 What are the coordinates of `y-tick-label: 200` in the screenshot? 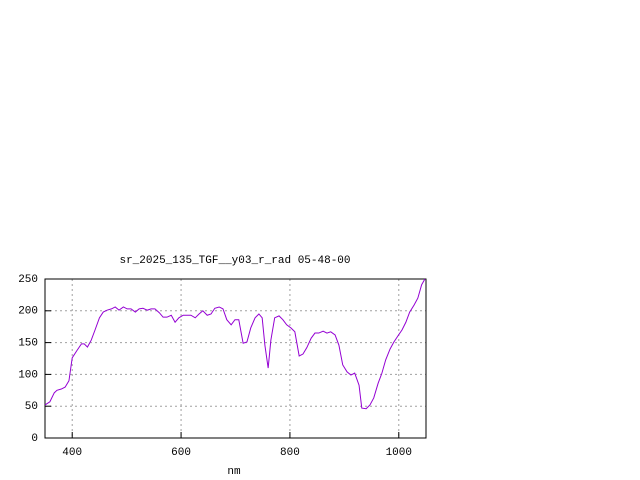 It's located at (28, 312).